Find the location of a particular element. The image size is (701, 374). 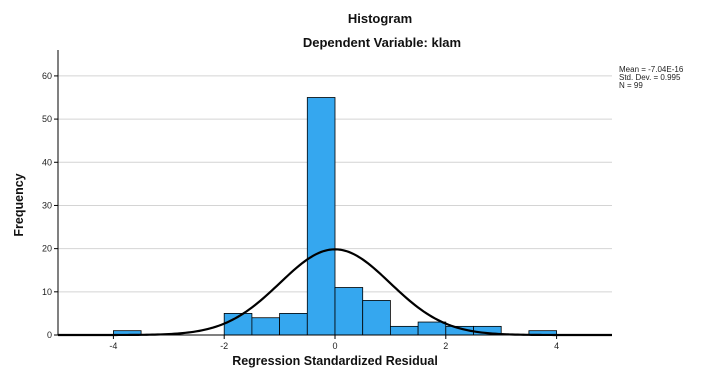

x-tick-label--4: -4 is located at coordinates (113, 346).